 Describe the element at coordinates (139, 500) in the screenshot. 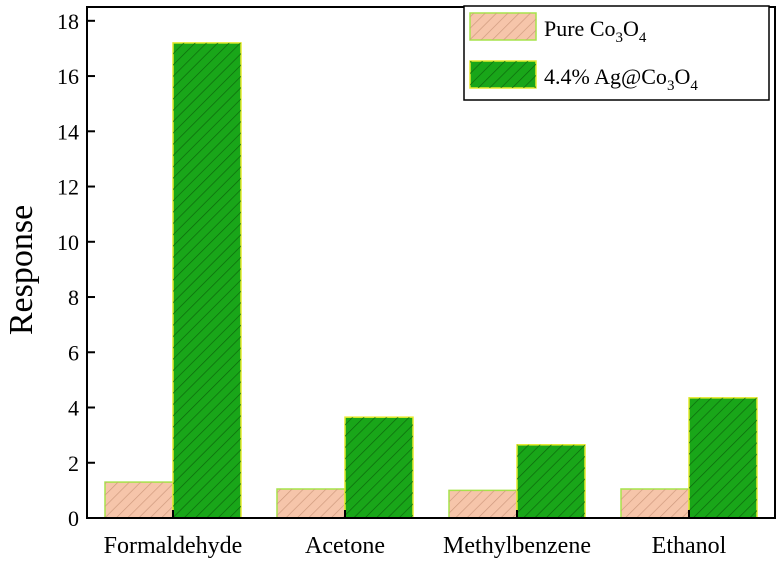

I see `bar-hatch-pure-co3o4-formaldehyde` at that location.